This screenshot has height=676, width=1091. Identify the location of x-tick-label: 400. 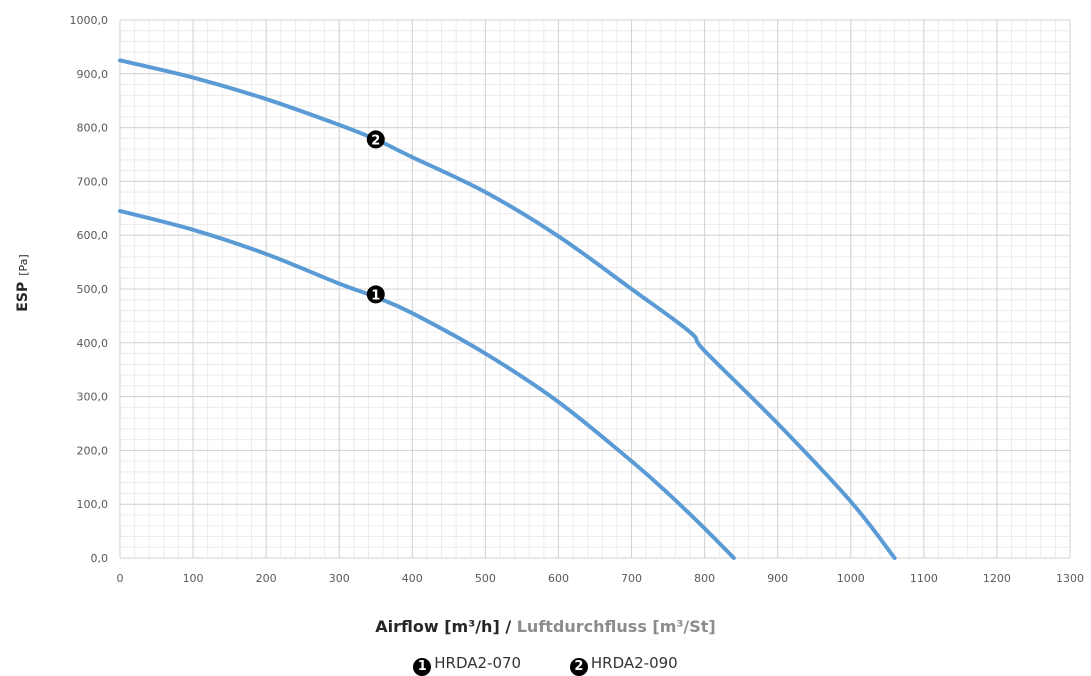
(412, 578).